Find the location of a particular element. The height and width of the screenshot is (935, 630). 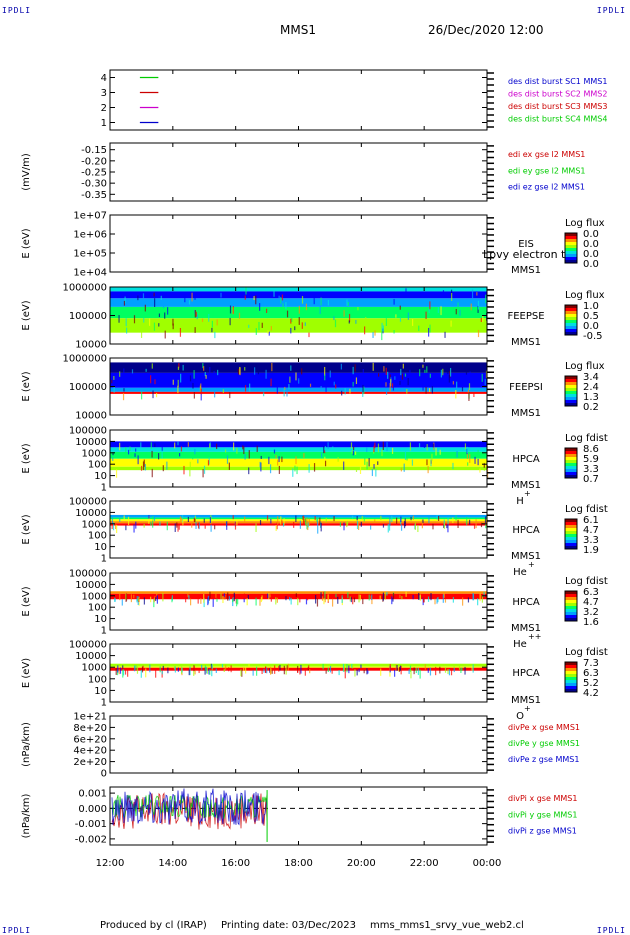

y-tick-label: 100 is located at coordinates (97, 608).